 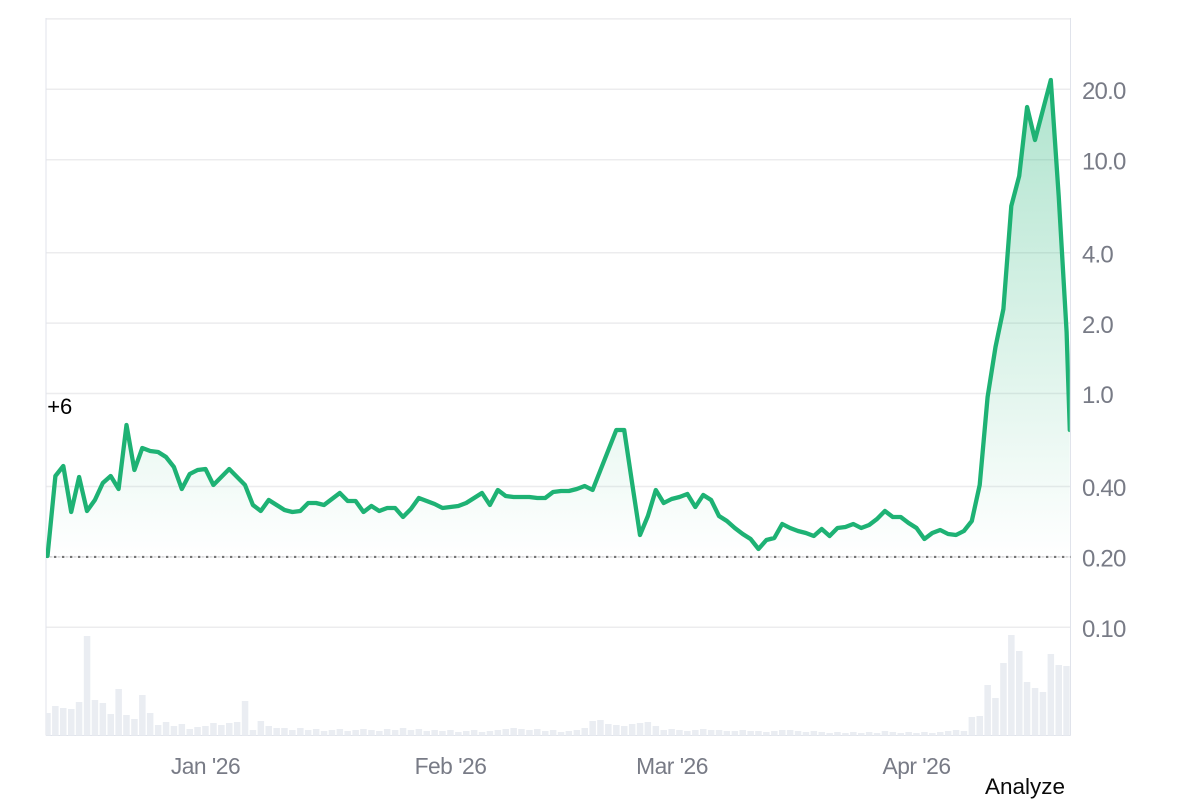 I want to click on svg-text: 0.20, so click(x=1104, y=559).